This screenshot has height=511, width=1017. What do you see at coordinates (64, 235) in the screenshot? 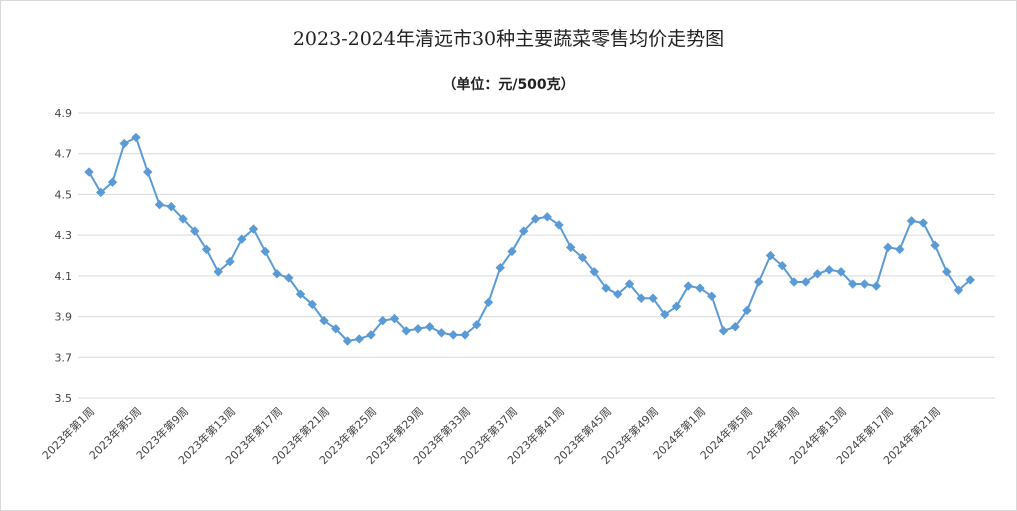
I see `y-tick-label: 4.3` at bounding box center [64, 235].